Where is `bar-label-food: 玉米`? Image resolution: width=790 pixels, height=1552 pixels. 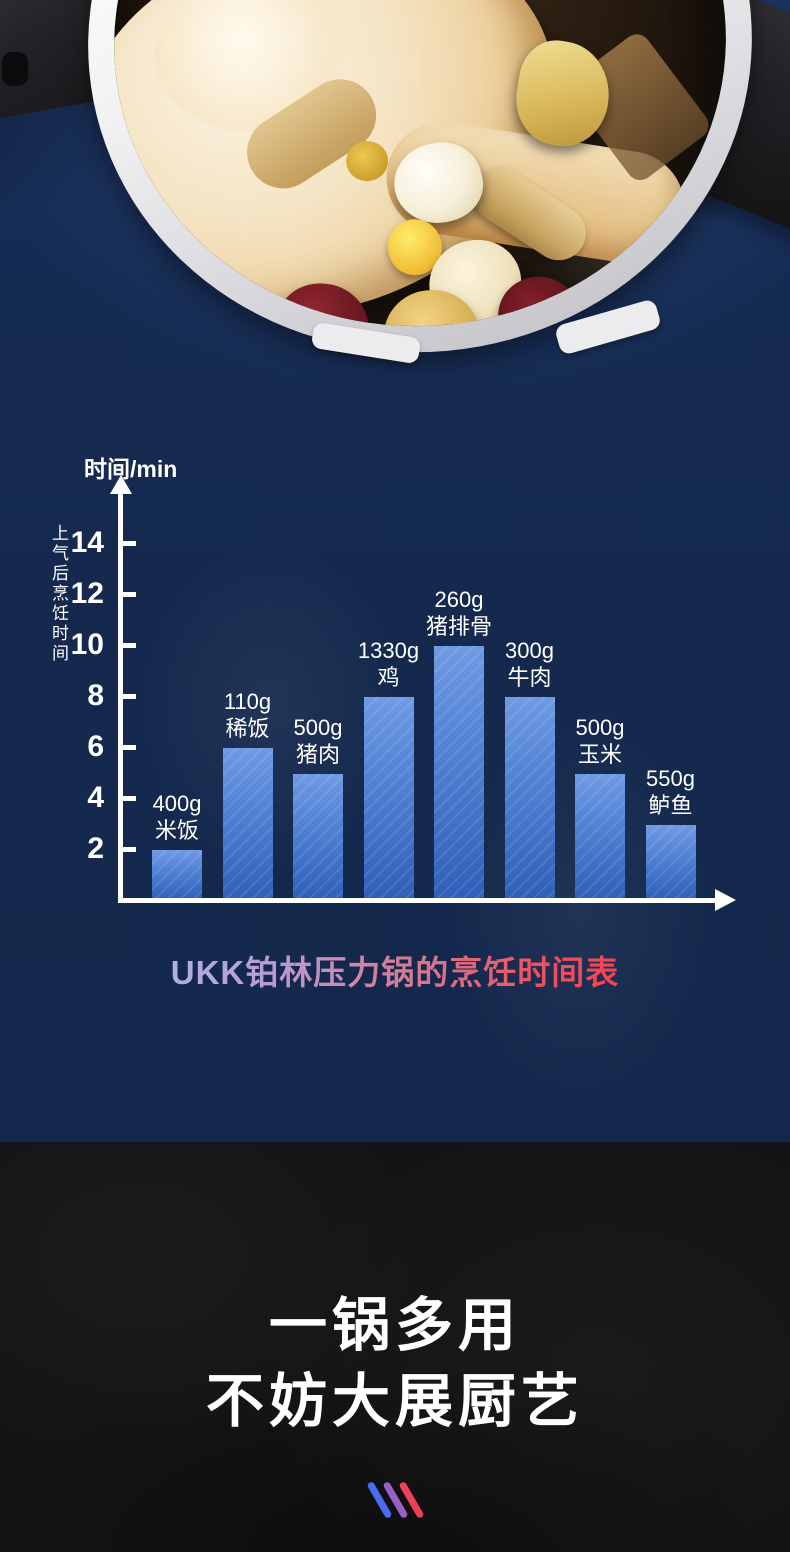
bar-label-food: 玉米 is located at coordinates (599, 754).